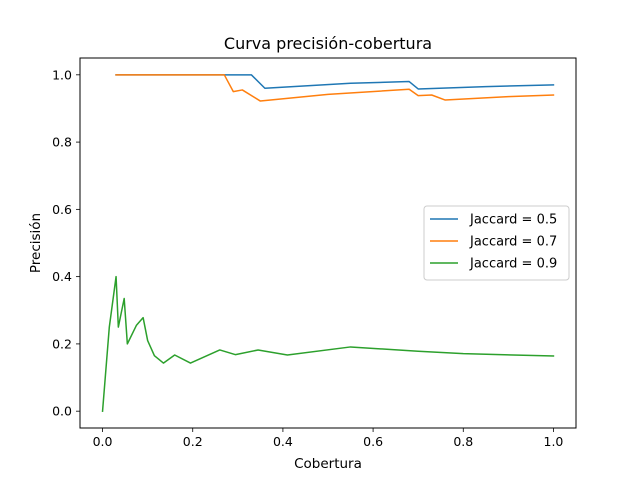 The height and width of the screenshot is (480, 640). What do you see at coordinates (62, 209) in the screenshot?
I see `y-tick-label: 0.6` at bounding box center [62, 209].